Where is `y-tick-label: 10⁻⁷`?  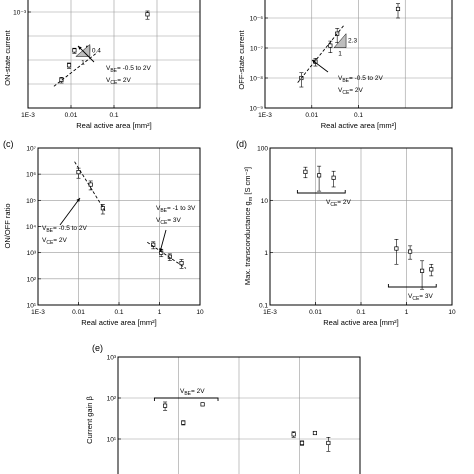
y-tick-label: 10⁻⁷ is located at coordinates (257, 49).